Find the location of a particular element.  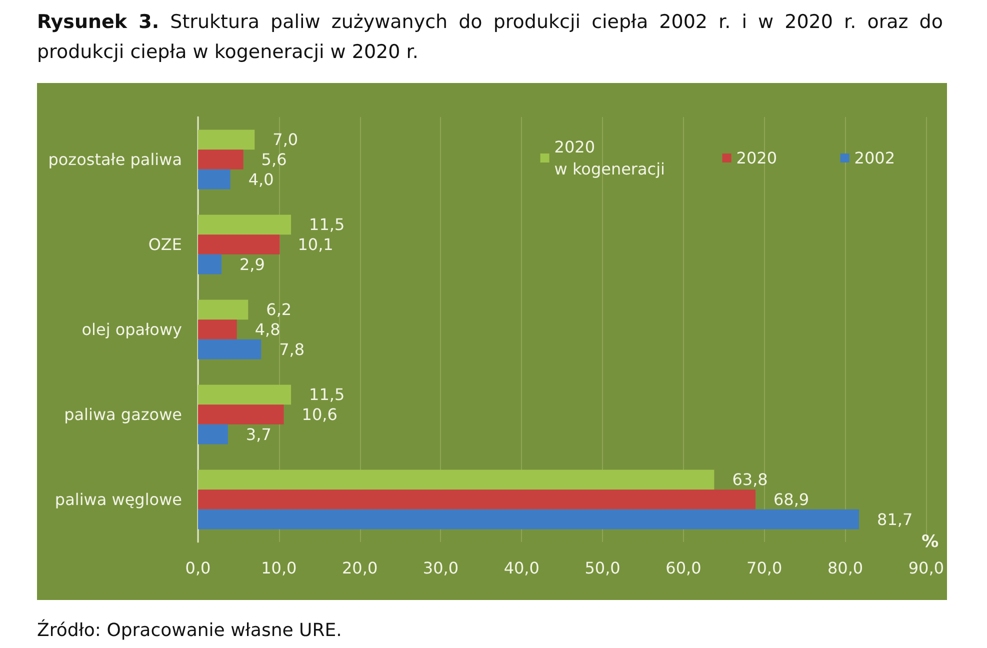

data-label: 6,2 is located at coordinates (279, 310).